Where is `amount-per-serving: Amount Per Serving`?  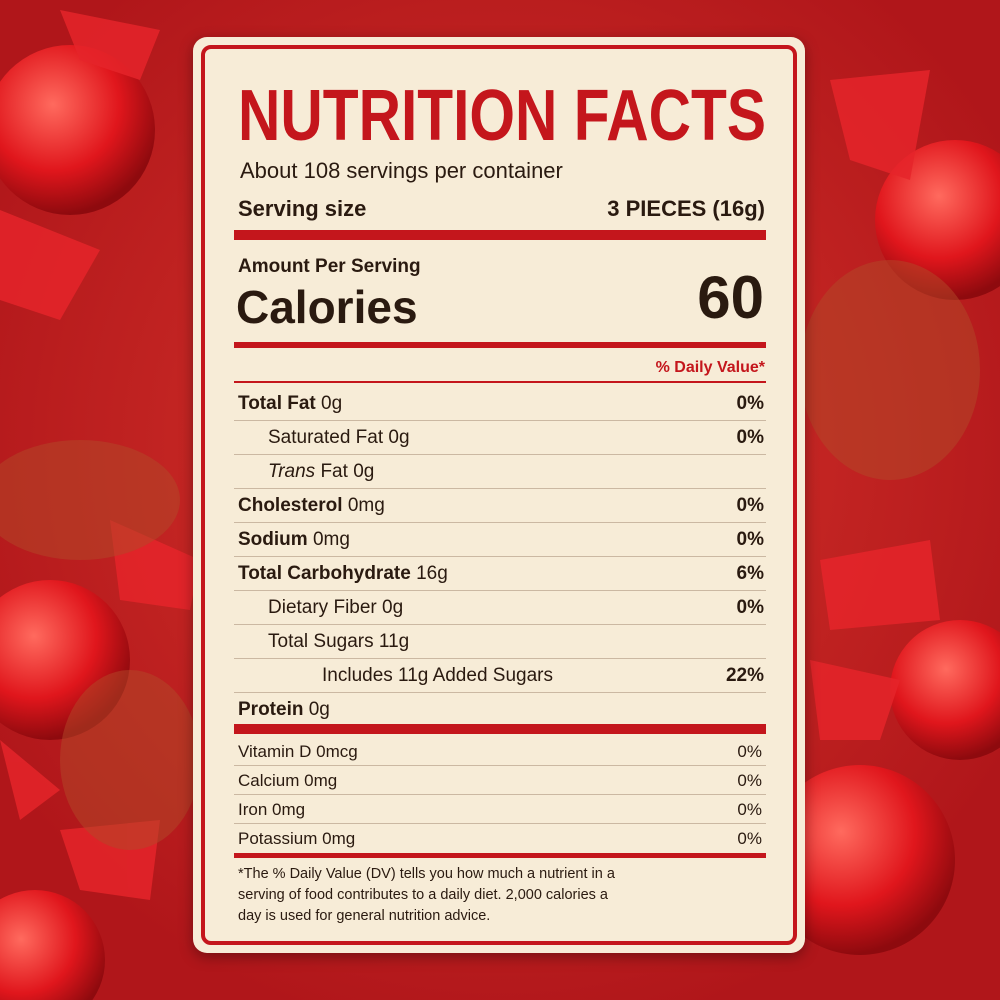 amount-per-serving: Amount Per Serving is located at coordinates (329, 266).